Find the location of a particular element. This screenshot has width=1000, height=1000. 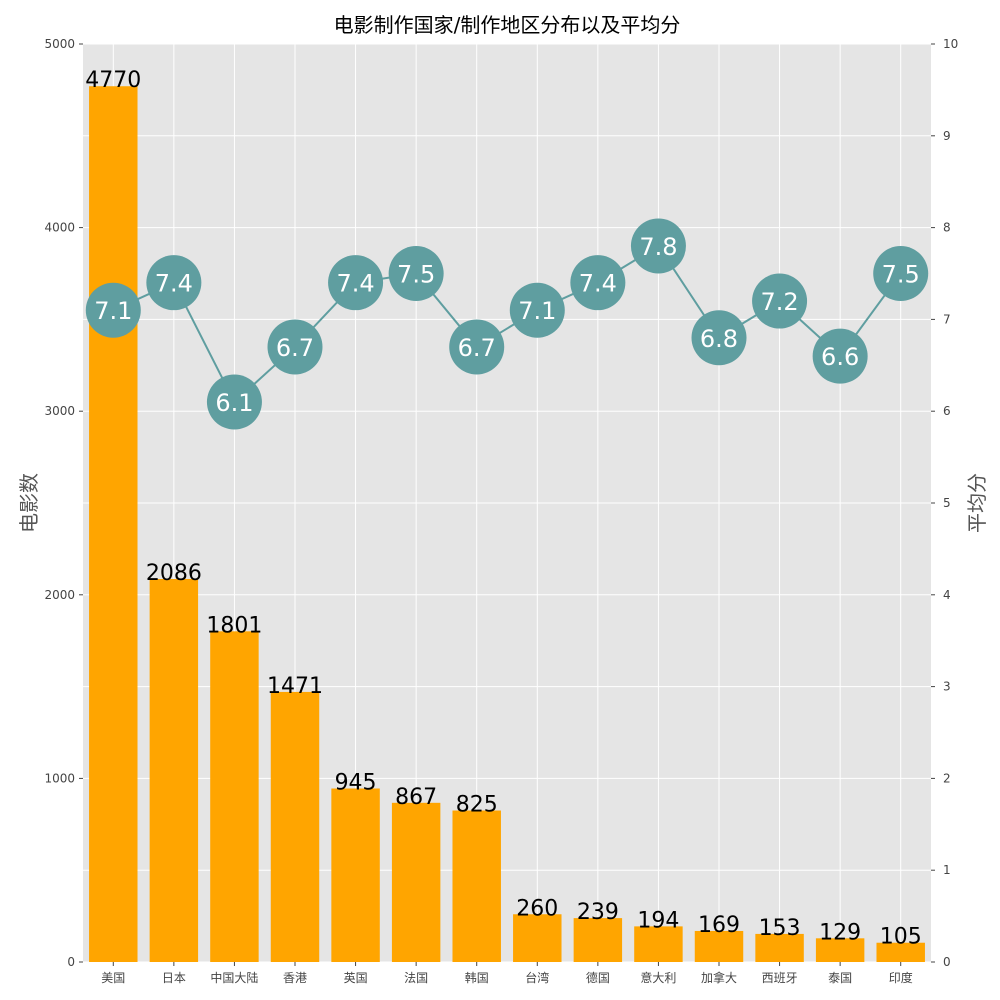

bar-value-label: 1471 is located at coordinates (295, 686).